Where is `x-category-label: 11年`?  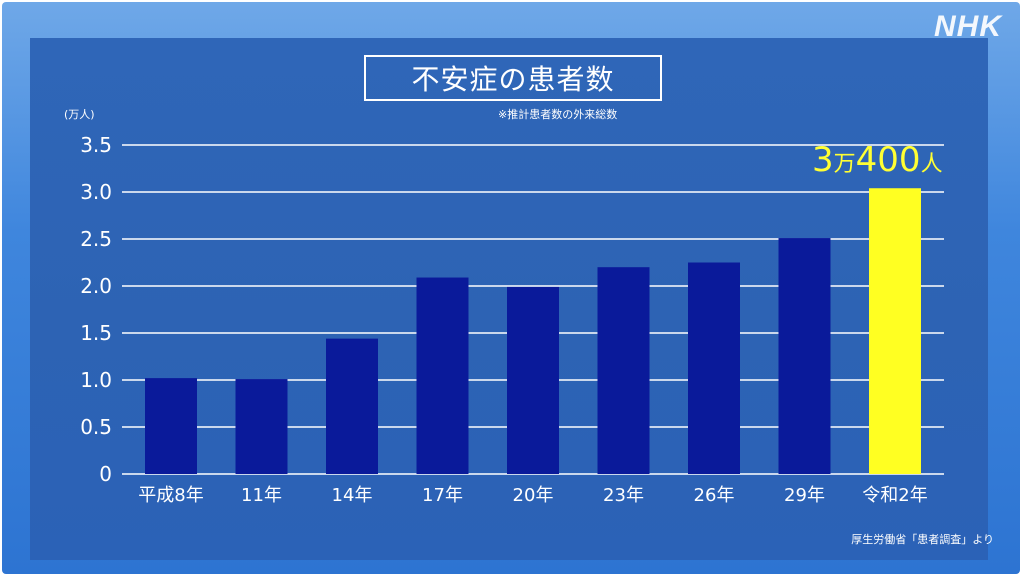 x-category-label: 11年 is located at coordinates (261, 495).